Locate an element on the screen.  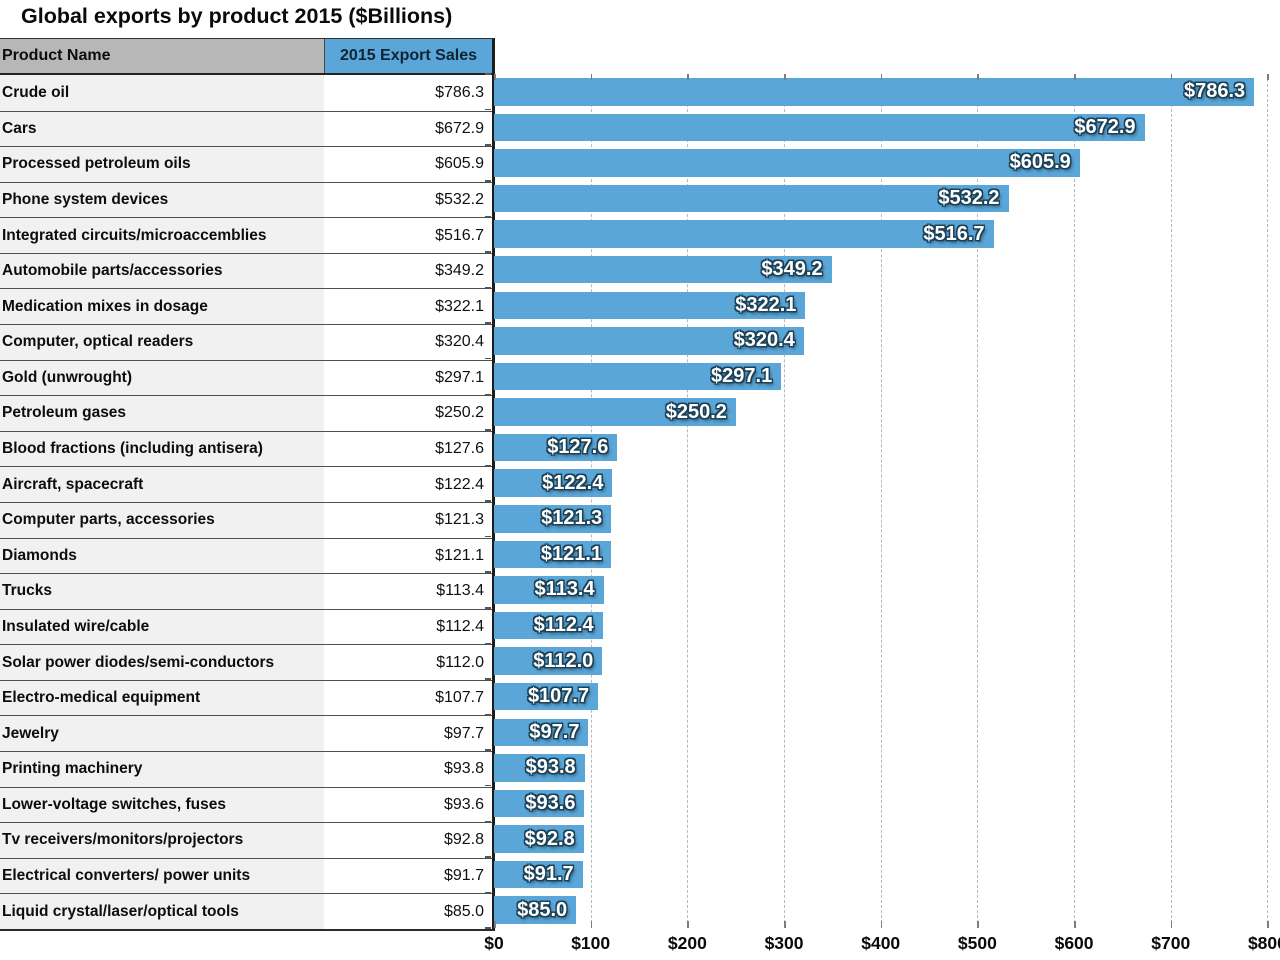
product-name-cell: Tv receivers/monitors/projectors is located at coordinates (162, 840).